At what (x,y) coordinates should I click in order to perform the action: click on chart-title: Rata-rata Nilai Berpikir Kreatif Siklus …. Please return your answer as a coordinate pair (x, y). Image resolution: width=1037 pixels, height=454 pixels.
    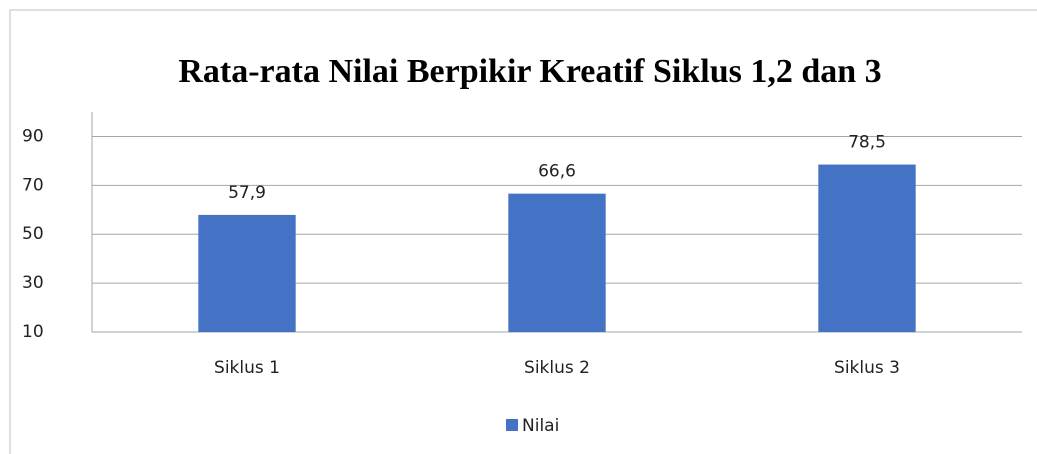
    Looking at the image, I should click on (529, 71).